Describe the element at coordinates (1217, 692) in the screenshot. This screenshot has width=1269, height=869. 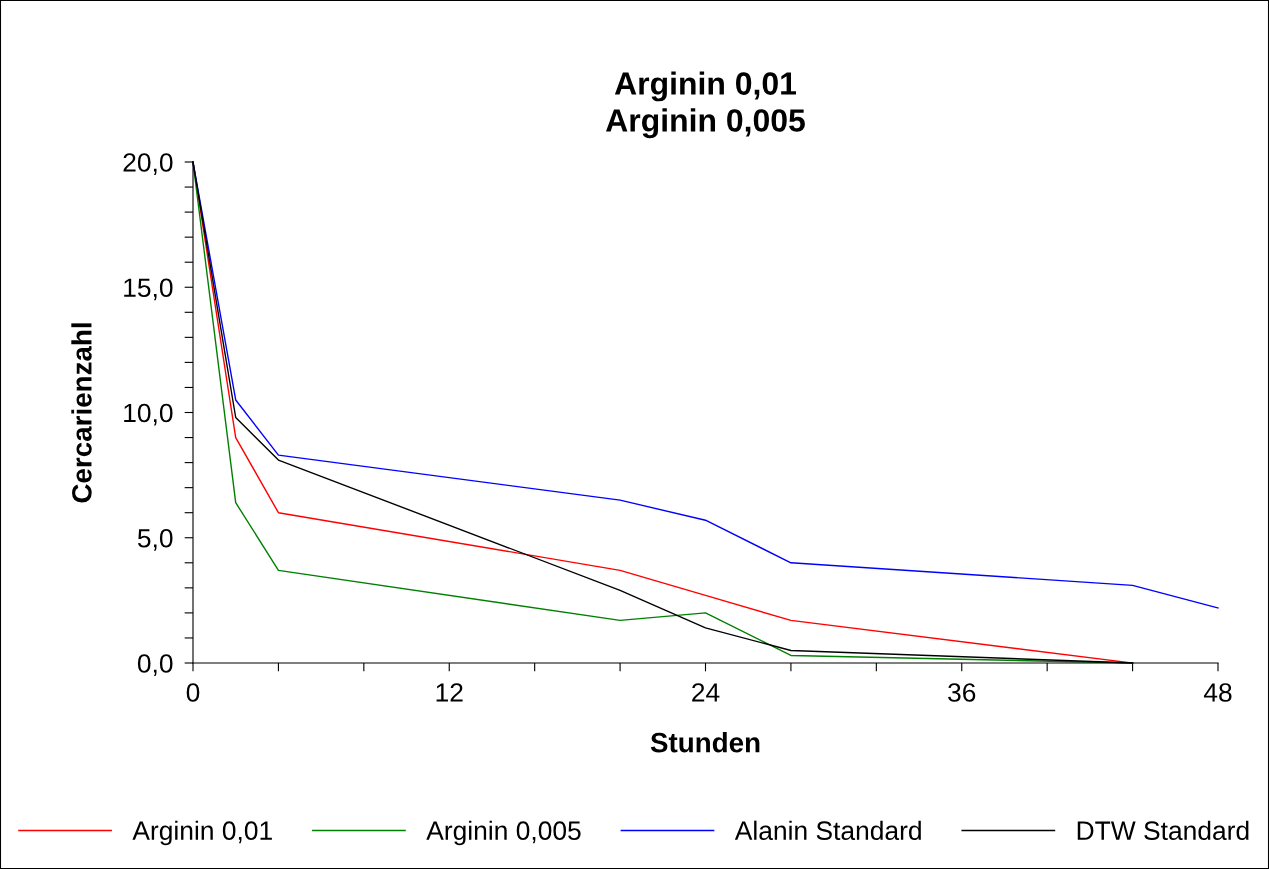
I see `x-tick-label: 48` at that location.